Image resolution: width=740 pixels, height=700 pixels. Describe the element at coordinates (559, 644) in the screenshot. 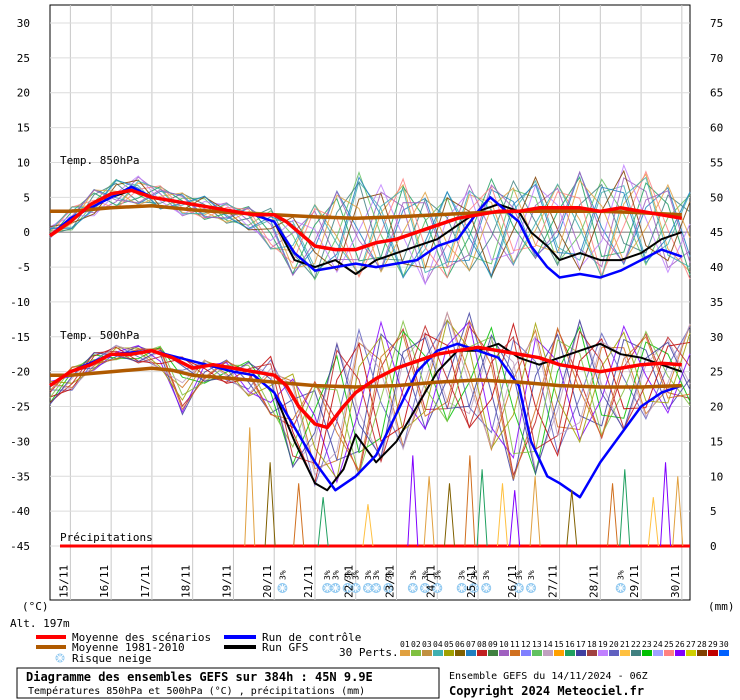

I see `pert-number: 15` at that location.